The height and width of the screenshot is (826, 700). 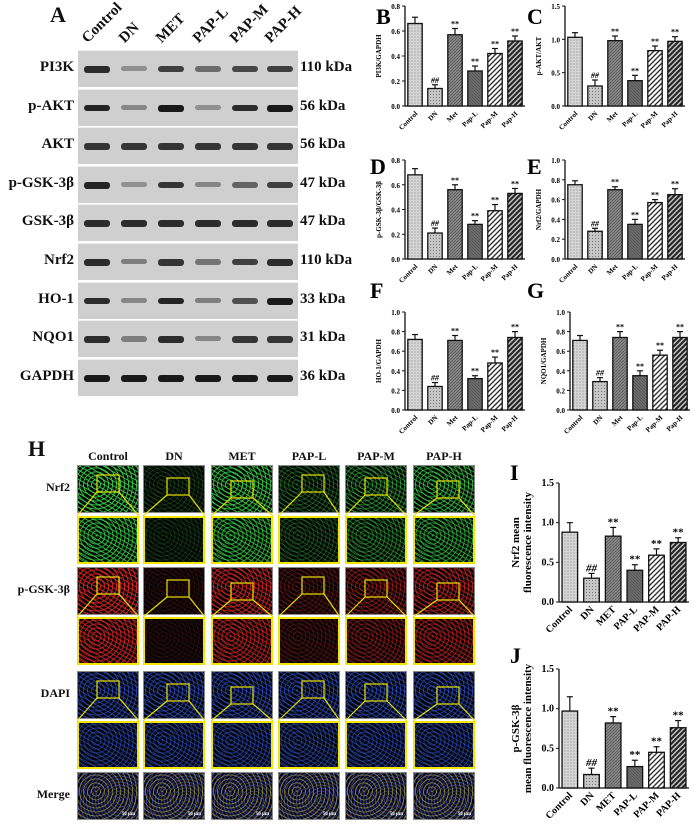 I want to click on panel-label: F, so click(x=376, y=290).